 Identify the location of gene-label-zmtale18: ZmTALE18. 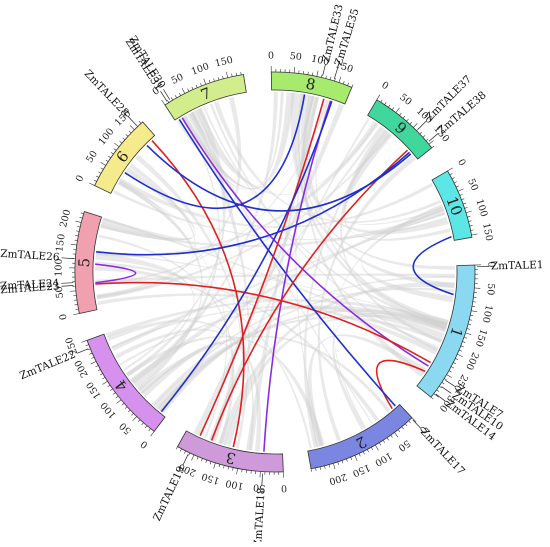
(260, 514).